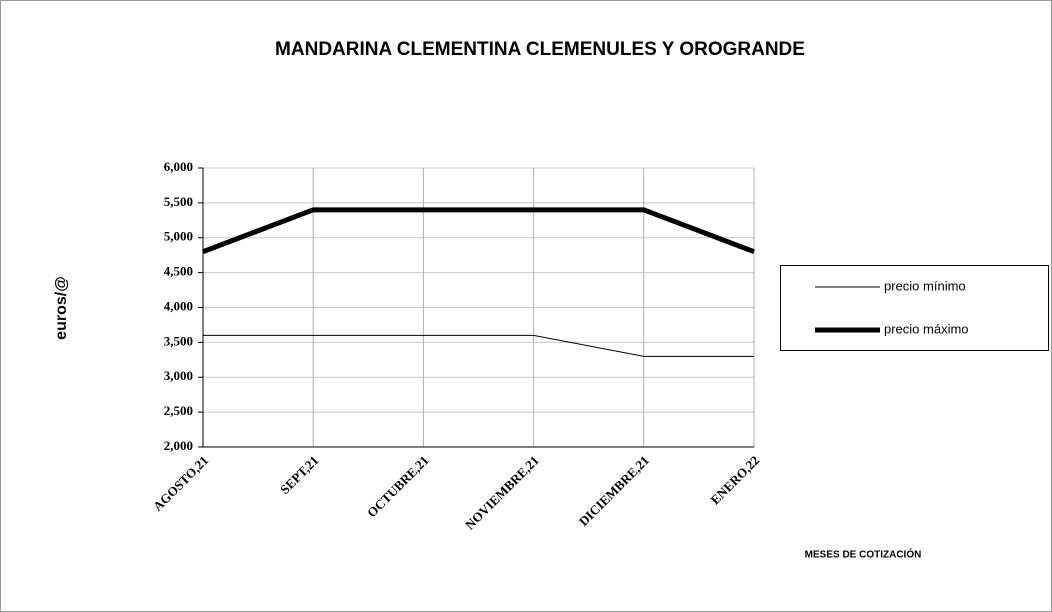  What do you see at coordinates (178, 305) in the screenshot?
I see `y-tick-label: 4,000` at bounding box center [178, 305].